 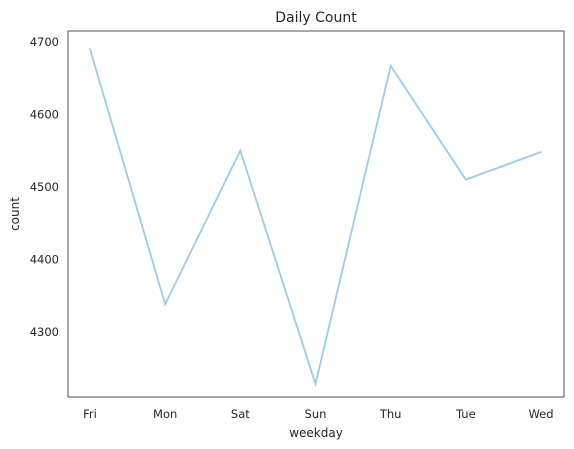 What do you see at coordinates (44, 332) in the screenshot?
I see `y-tick-label: 4300` at bounding box center [44, 332].